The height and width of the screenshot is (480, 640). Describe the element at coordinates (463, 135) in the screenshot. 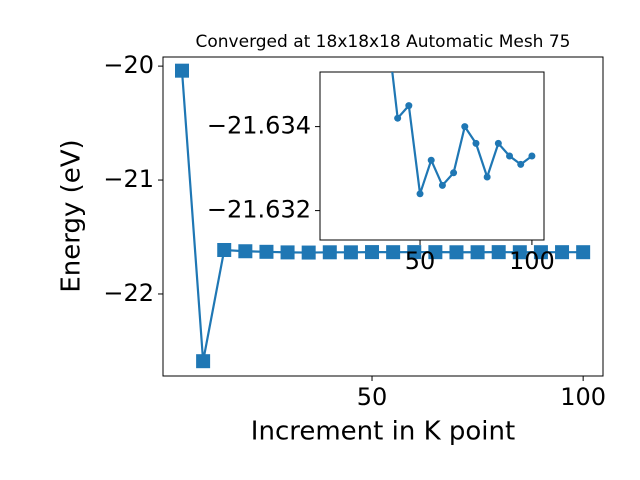

I see `plot-layer` at that location.